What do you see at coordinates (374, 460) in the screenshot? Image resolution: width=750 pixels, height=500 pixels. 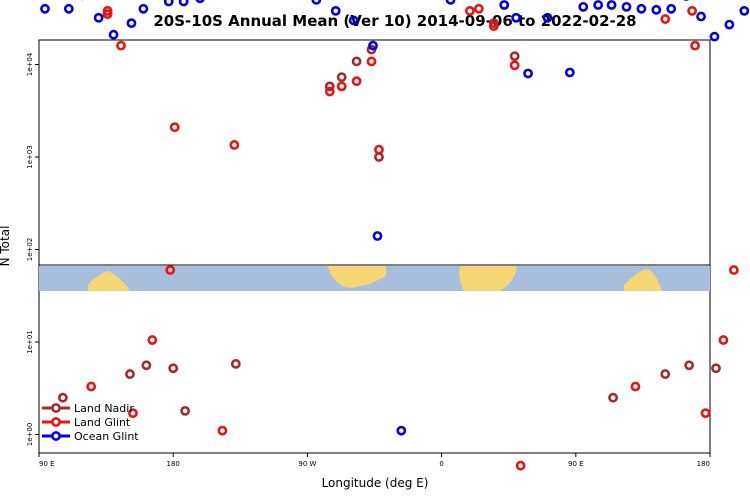 I see `x-axis: 90 E 180 90 W 0 90 E 180` at bounding box center [374, 460].